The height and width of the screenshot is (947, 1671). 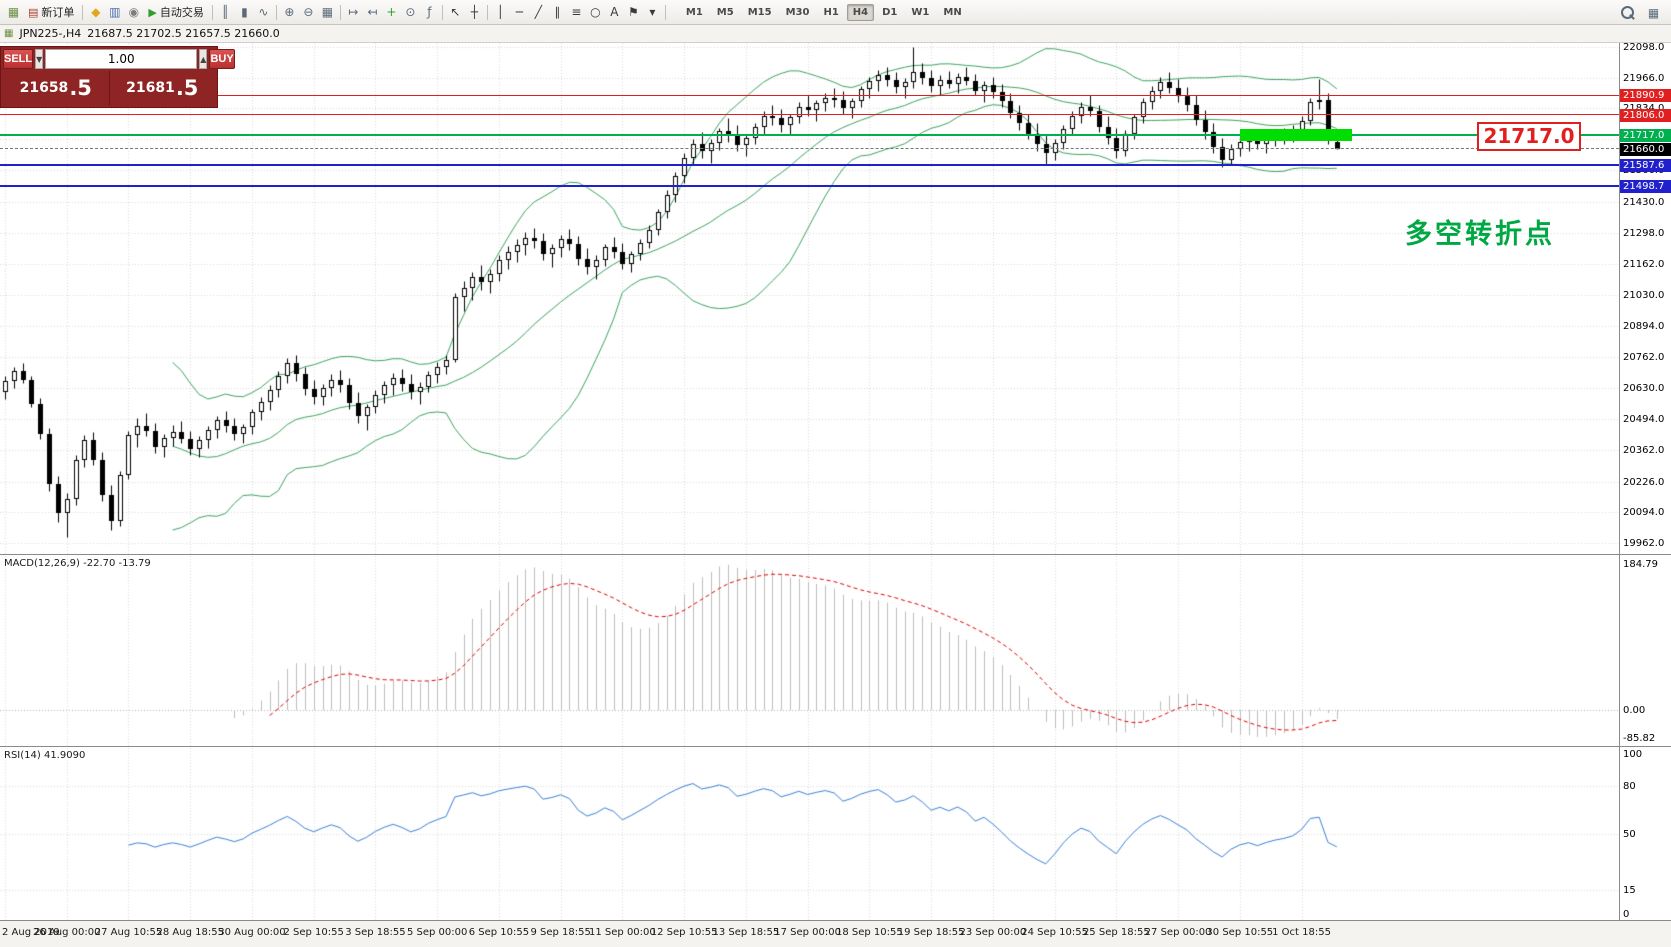 What do you see at coordinates (952, 12) in the screenshot?
I see `timeframe-mn: MN` at bounding box center [952, 12].